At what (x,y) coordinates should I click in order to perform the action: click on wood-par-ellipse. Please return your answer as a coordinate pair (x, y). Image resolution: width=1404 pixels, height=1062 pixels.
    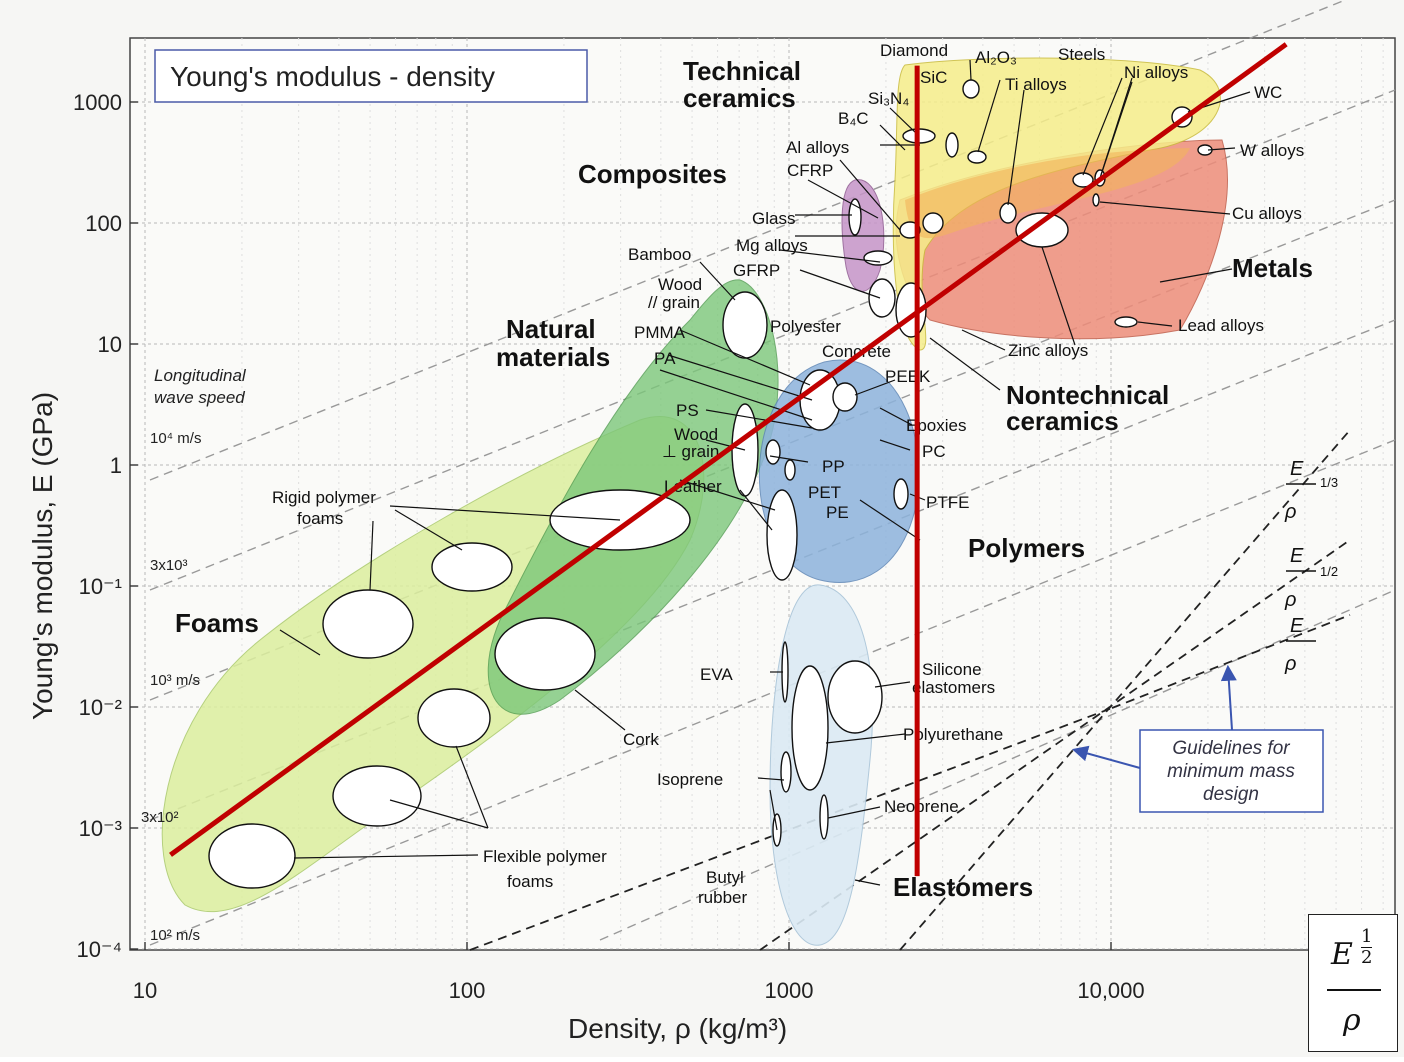
    Looking at the image, I should click on (745, 325).